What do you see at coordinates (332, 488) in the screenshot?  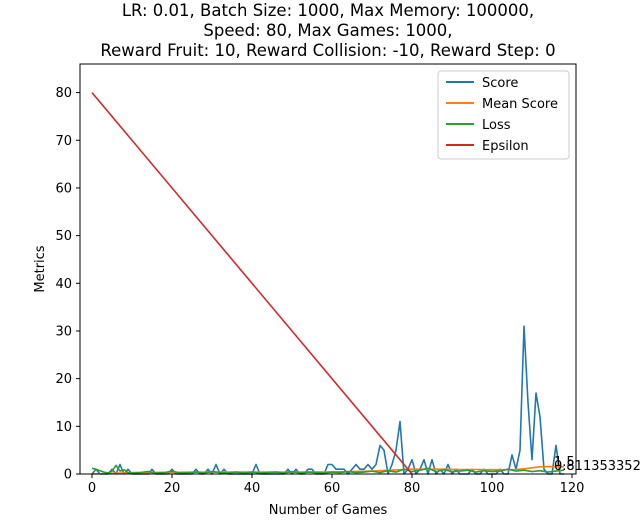 I see `x-tick-label: 60` at bounding box center [332, 488].